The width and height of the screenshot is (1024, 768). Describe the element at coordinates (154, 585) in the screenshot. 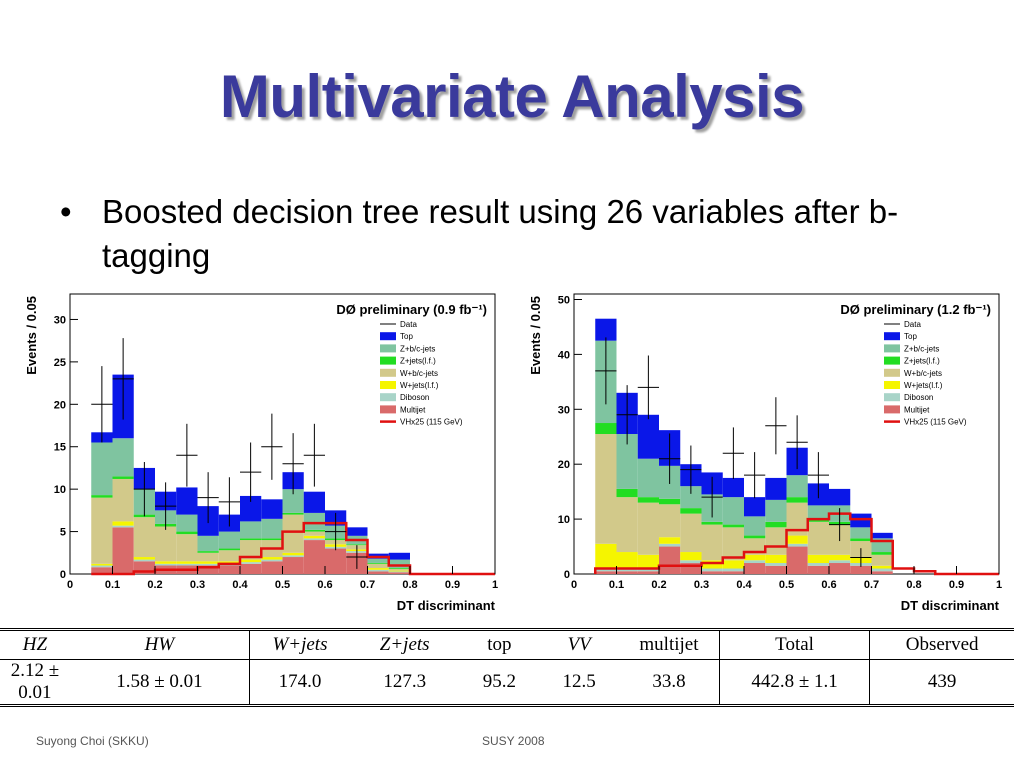

I see `x-tick-label: 0.2` at that location.